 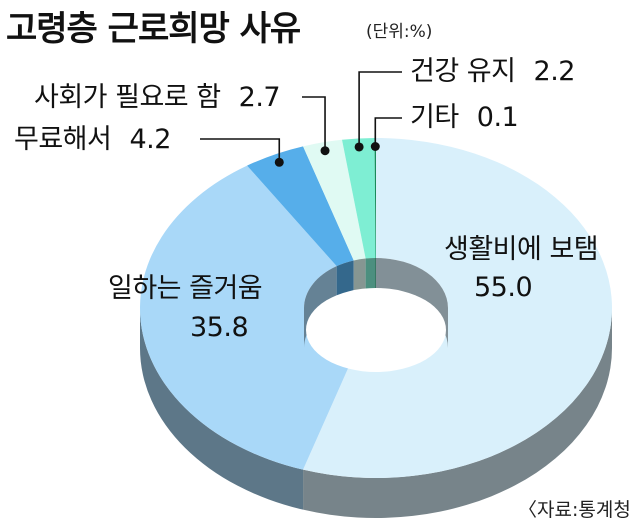 I want to click on leader-dot-other, so click(x=375, y=147).